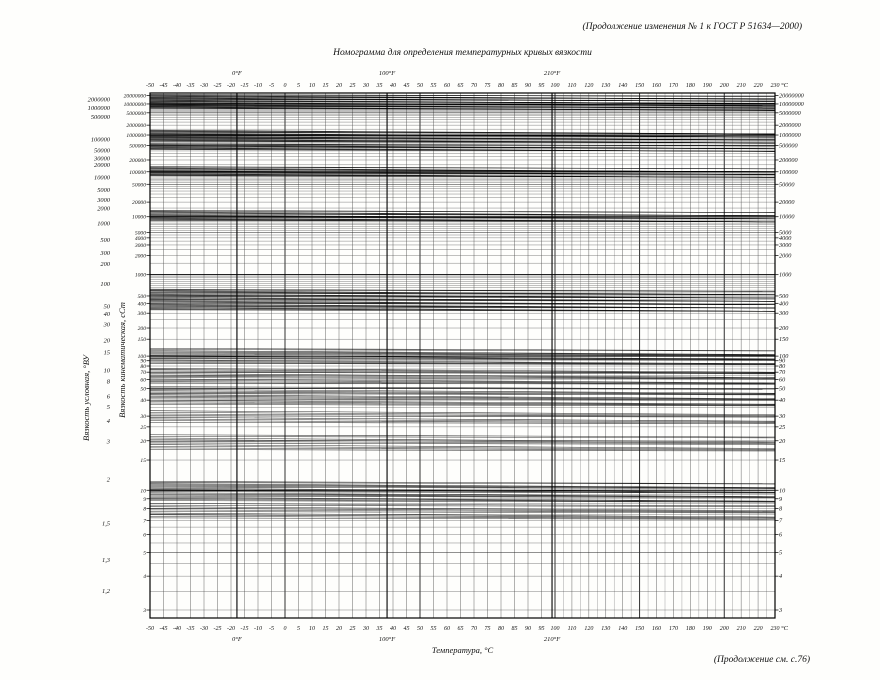  What do you see at coordinates (107, 306) in the screenshot?
I see `y-tick-label-vu: 50` at bounding box center [107, 306].